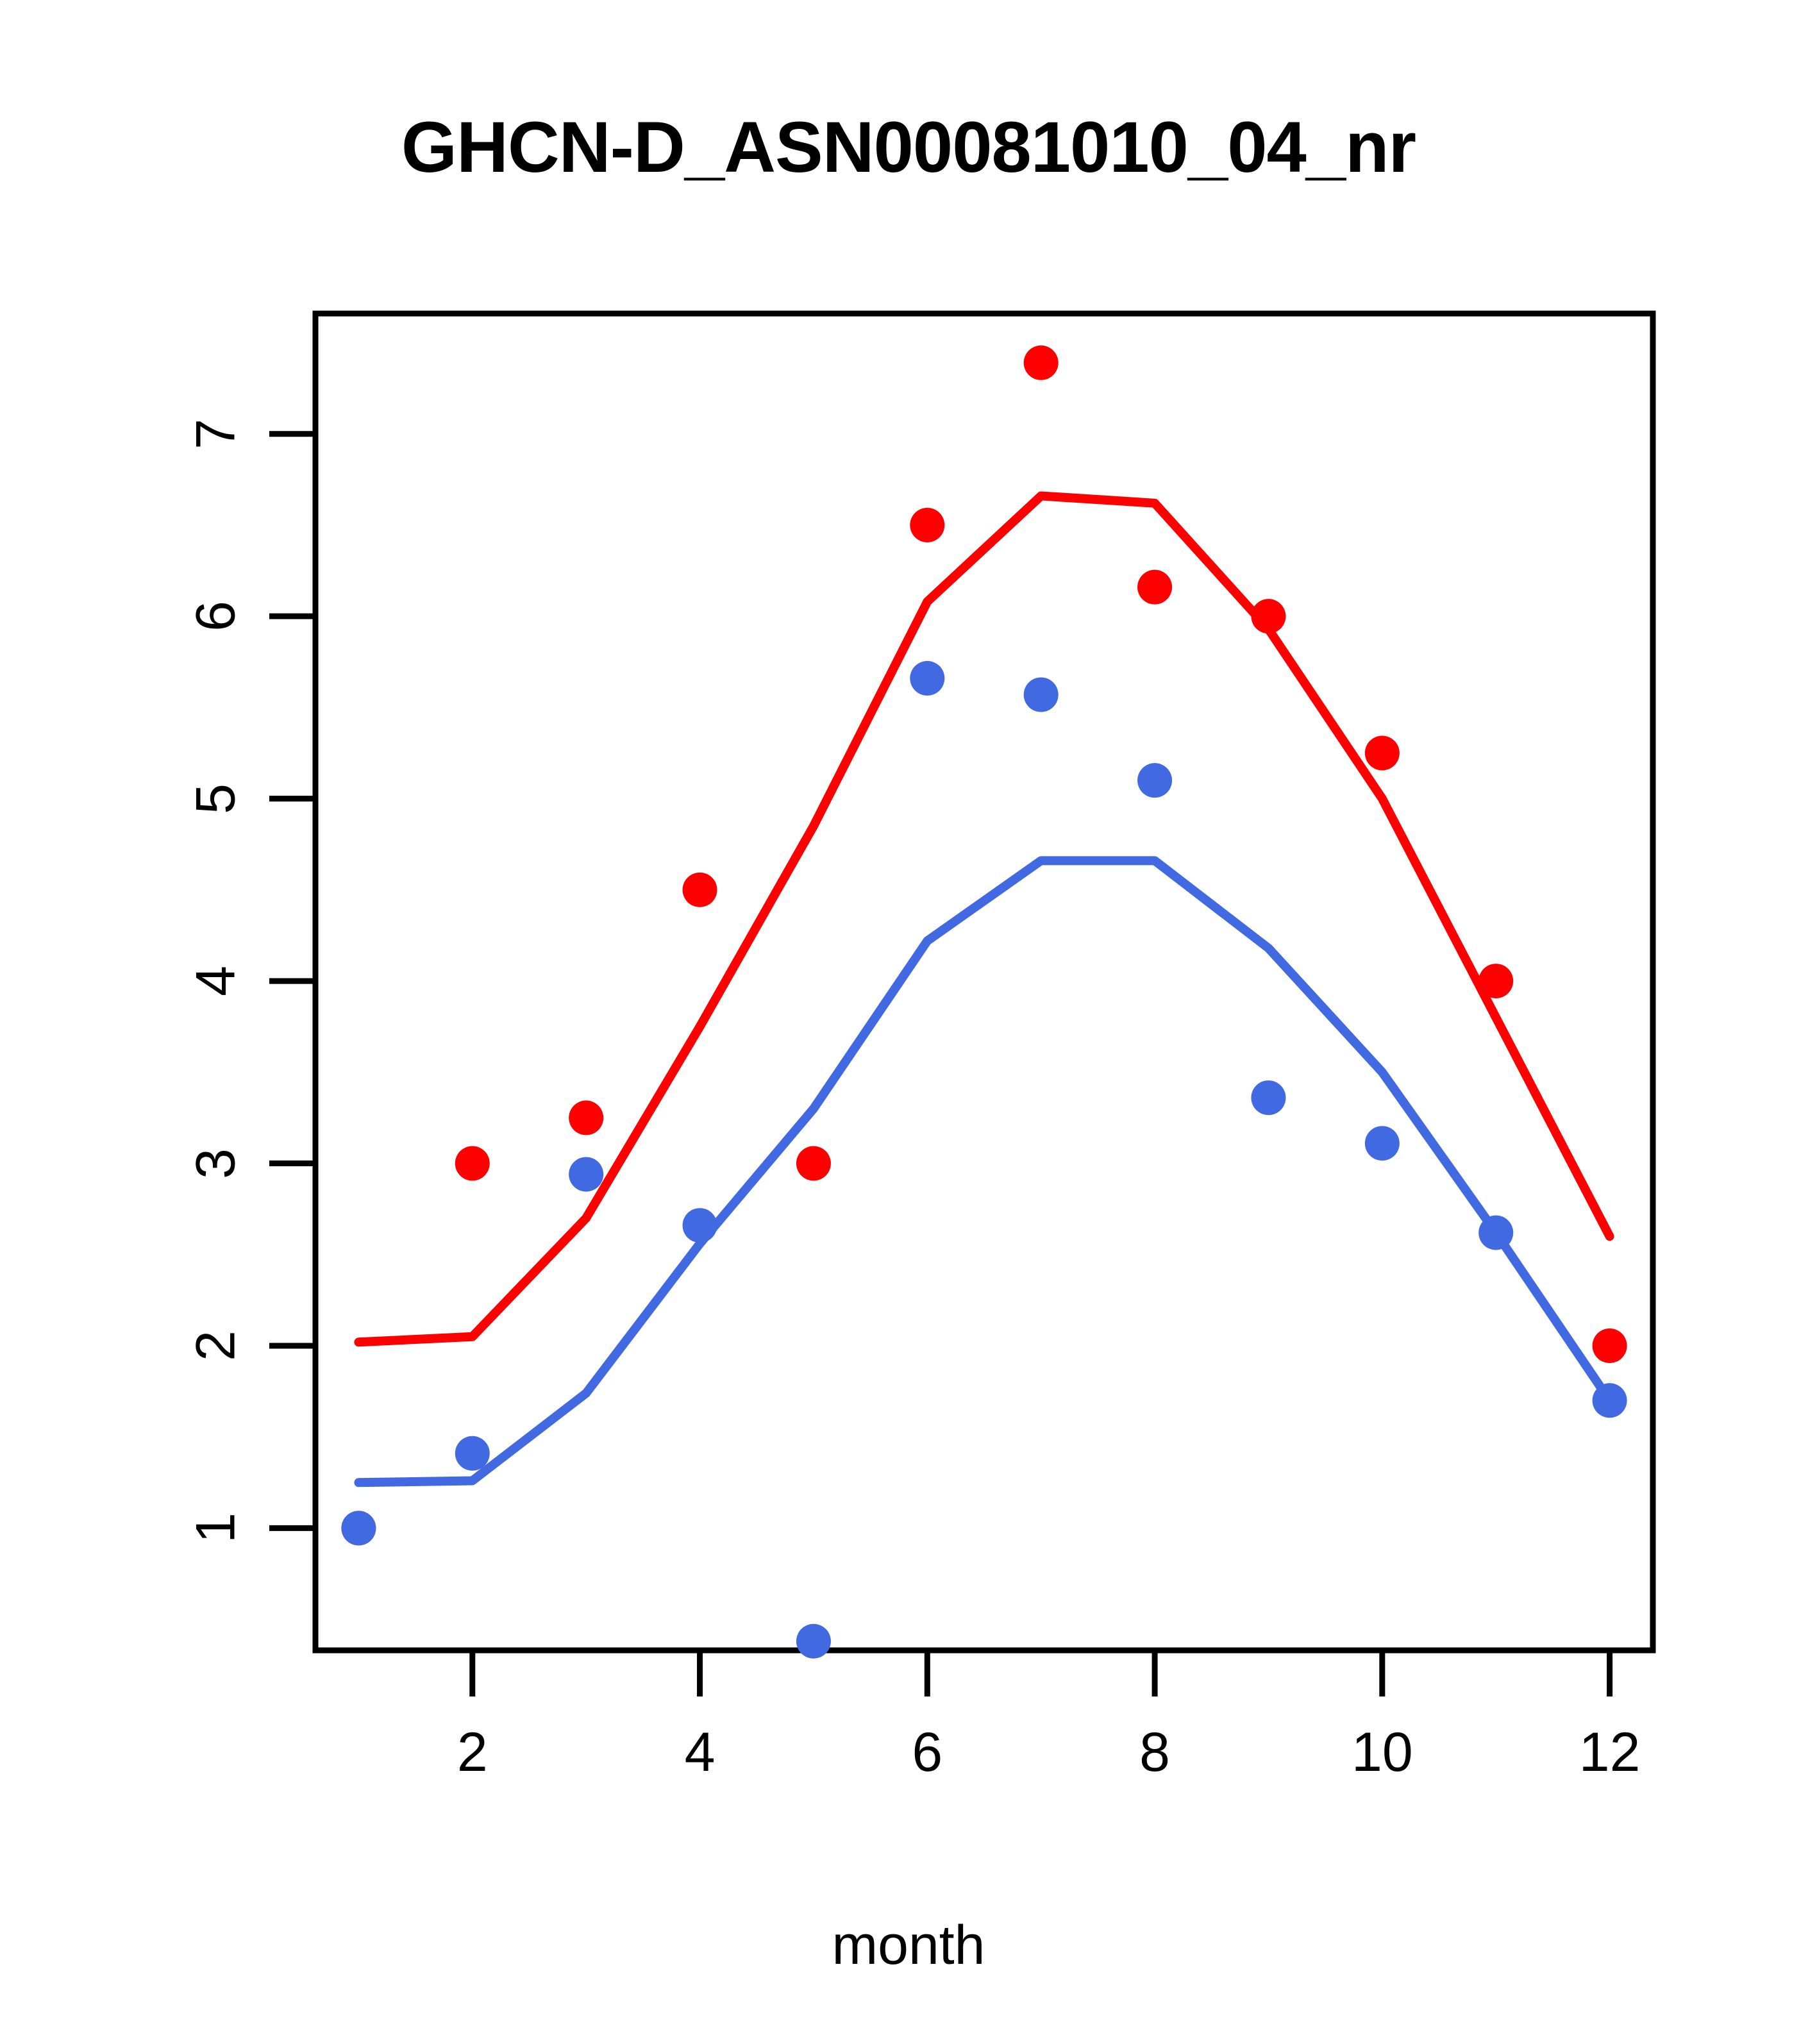  I want to click on y-tick-label: 4, so click(216, 981).